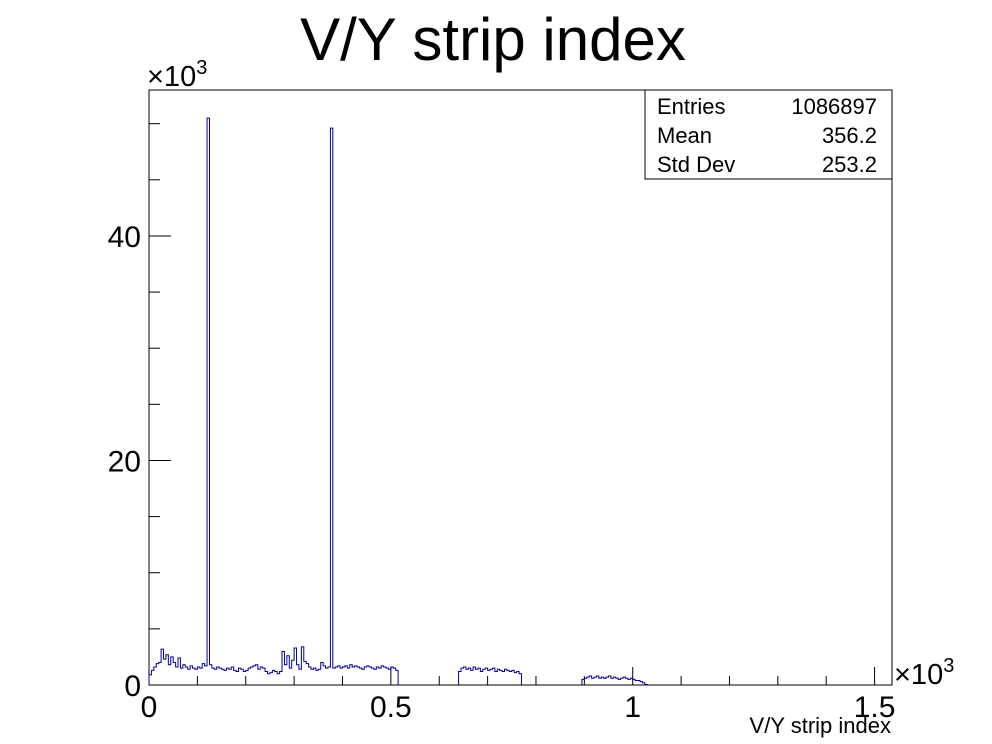 Image resolution: width=992 pixels, height=744 pixels. What do you see at coordinates (201, 68) in the screenshot?
I see `y-multiplier-exp: 3` at bounding box center [201, 68].